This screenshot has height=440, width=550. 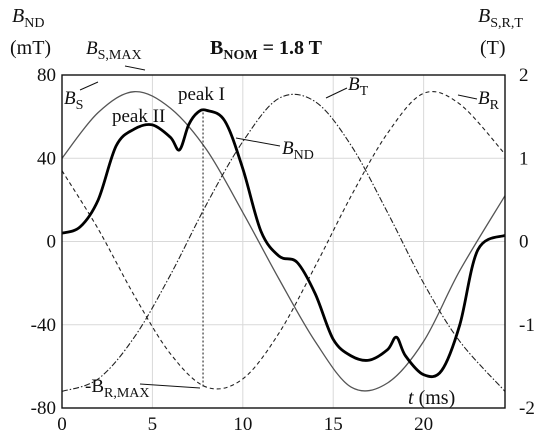 I want to click on annotation-bnd: BND, so click(x=298, y=150).